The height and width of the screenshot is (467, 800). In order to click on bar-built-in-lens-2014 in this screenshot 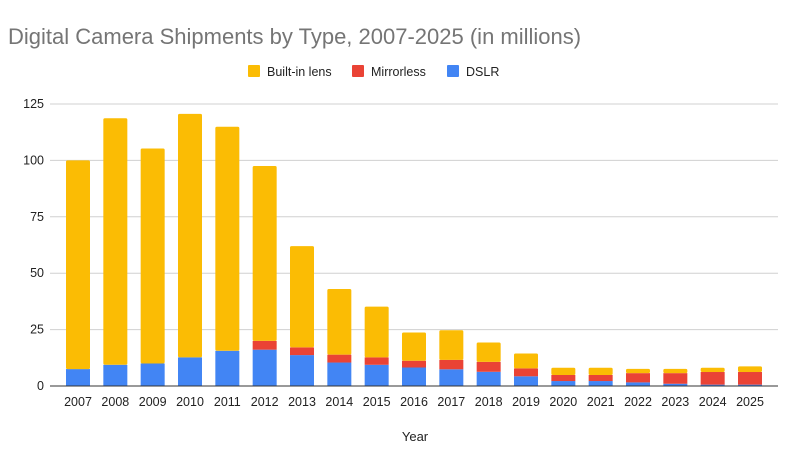, I will do `click(339, 321)`.